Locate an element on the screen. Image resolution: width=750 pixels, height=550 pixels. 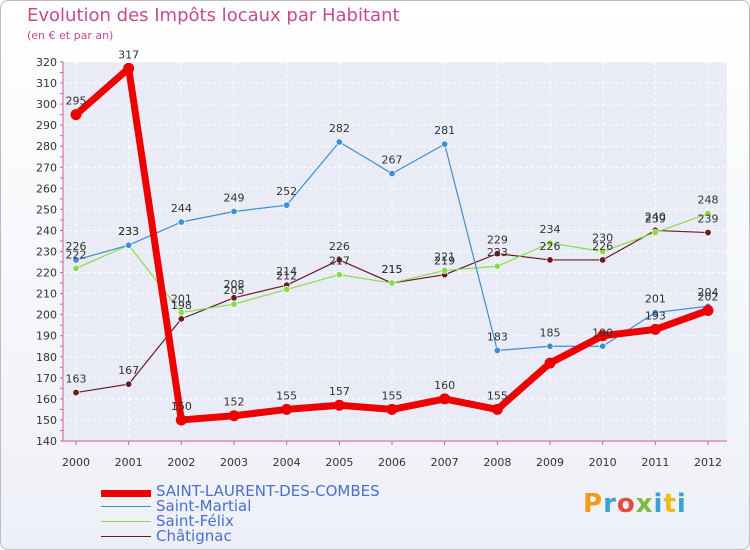
data-label: 267 is located at coordinates (392, 160).